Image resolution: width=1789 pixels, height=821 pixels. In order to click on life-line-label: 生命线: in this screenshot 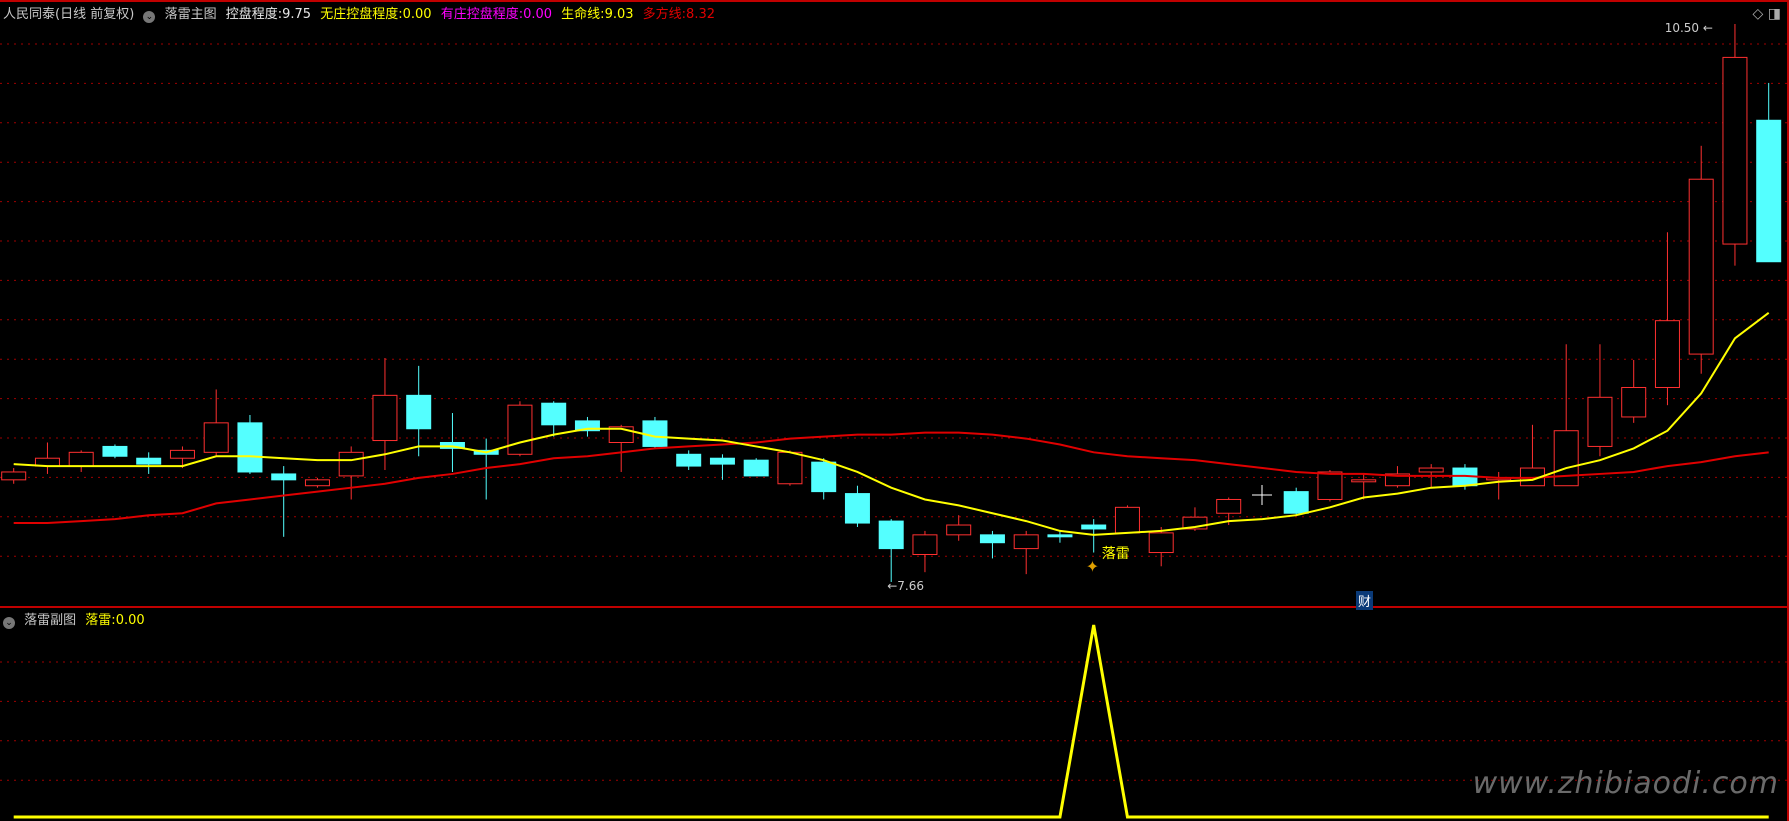, I will do `click(583, 14)`.